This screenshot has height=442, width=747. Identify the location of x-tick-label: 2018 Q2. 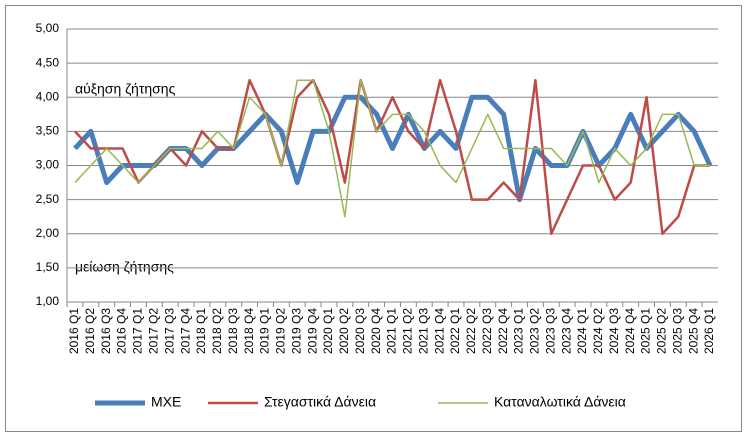
(217, 331).